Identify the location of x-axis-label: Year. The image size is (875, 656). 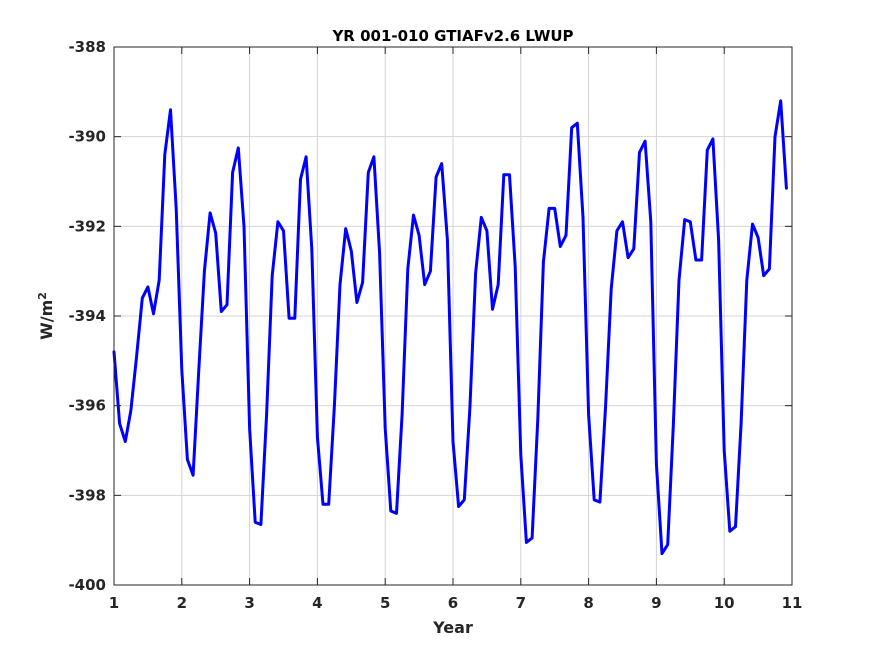
(452, 627).